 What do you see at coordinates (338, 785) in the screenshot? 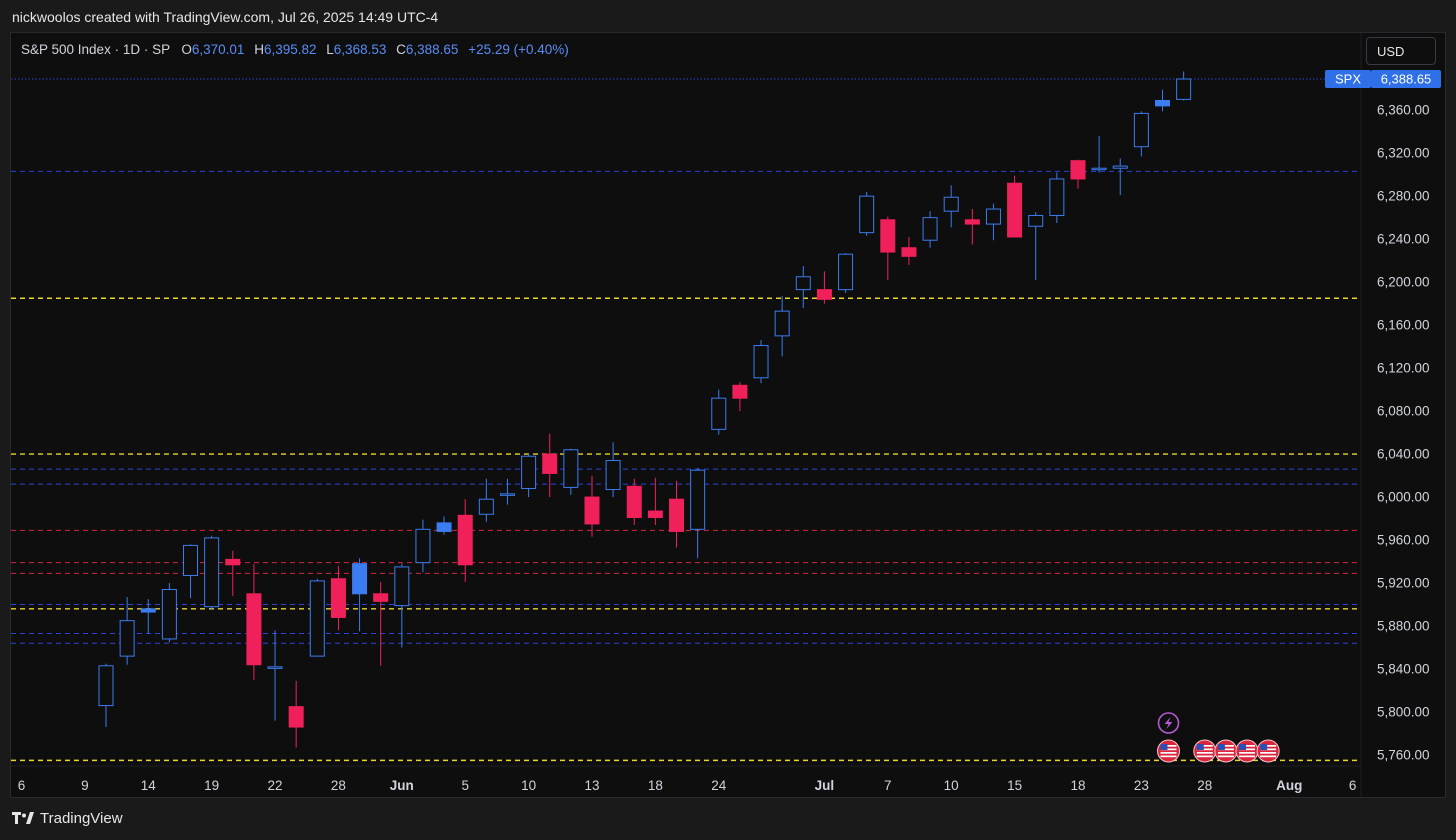
I see `x-tick-label-5: 28` at bounding box center [338, 785].